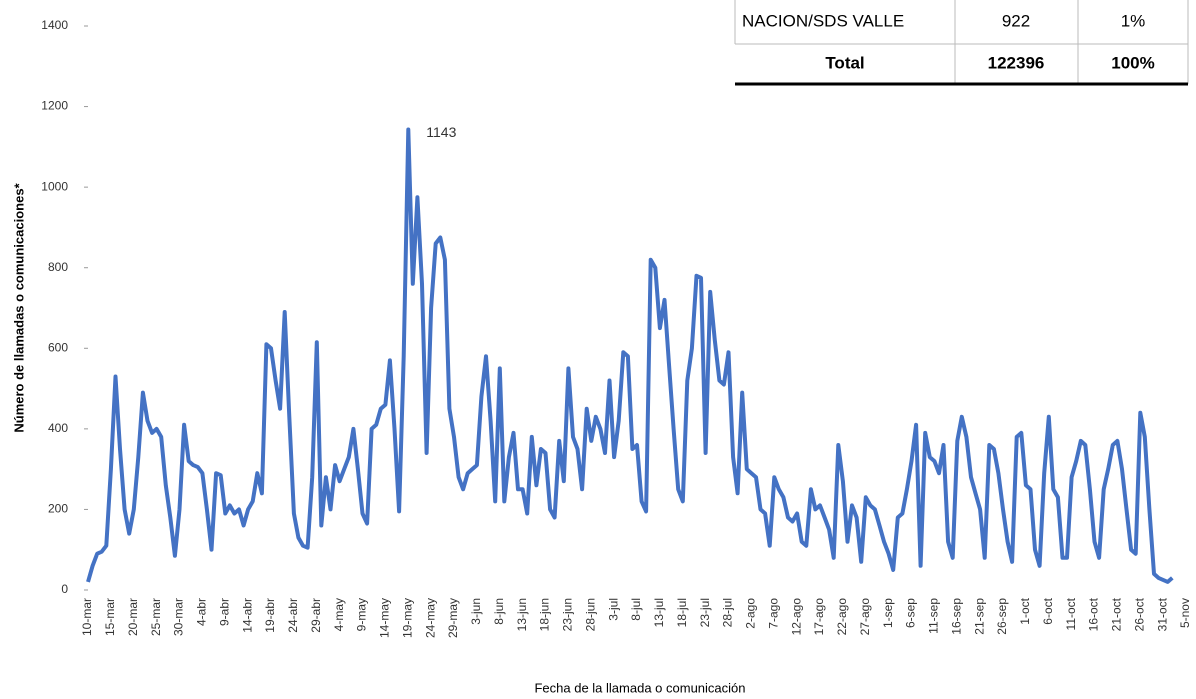  Describe the element at coordinates (979, 616) in the screenshot. I see `x-tick-label: 21-sep` at that location.